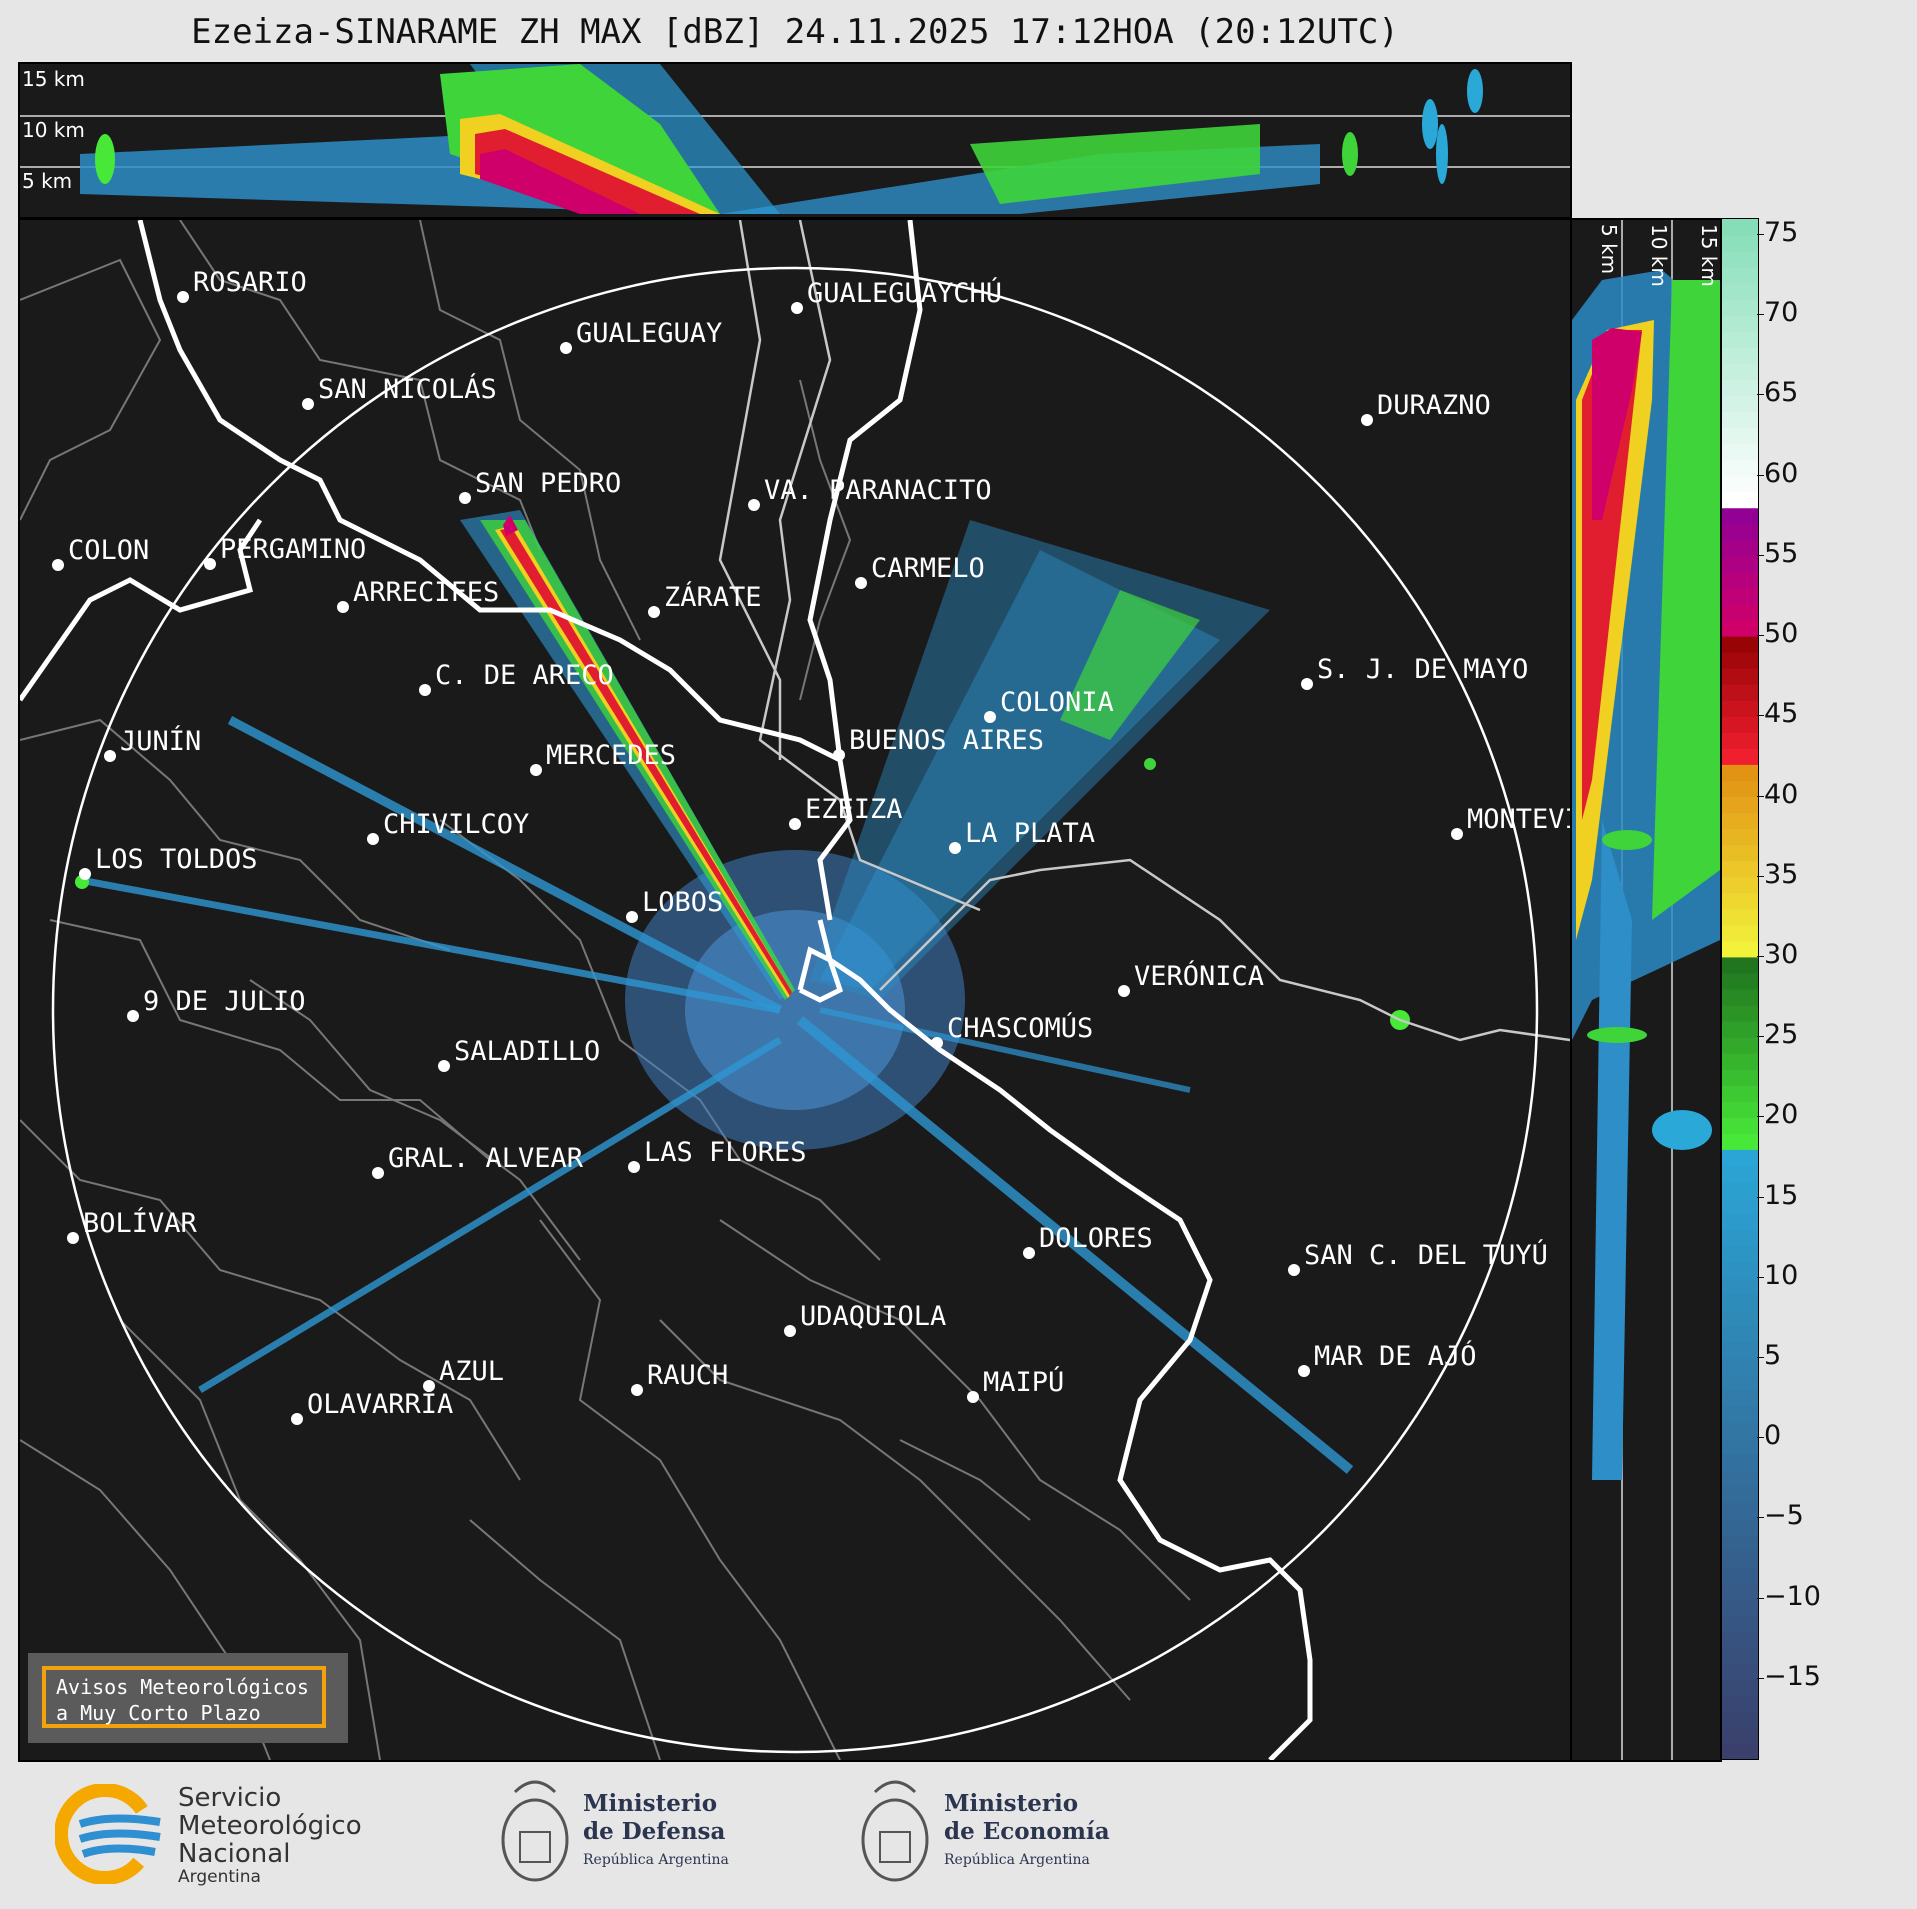  What do you see at coordinates (946, 740) in the screenshot?
I see `city-label: BUENOS AIRES` at bounding box center [946, 740].